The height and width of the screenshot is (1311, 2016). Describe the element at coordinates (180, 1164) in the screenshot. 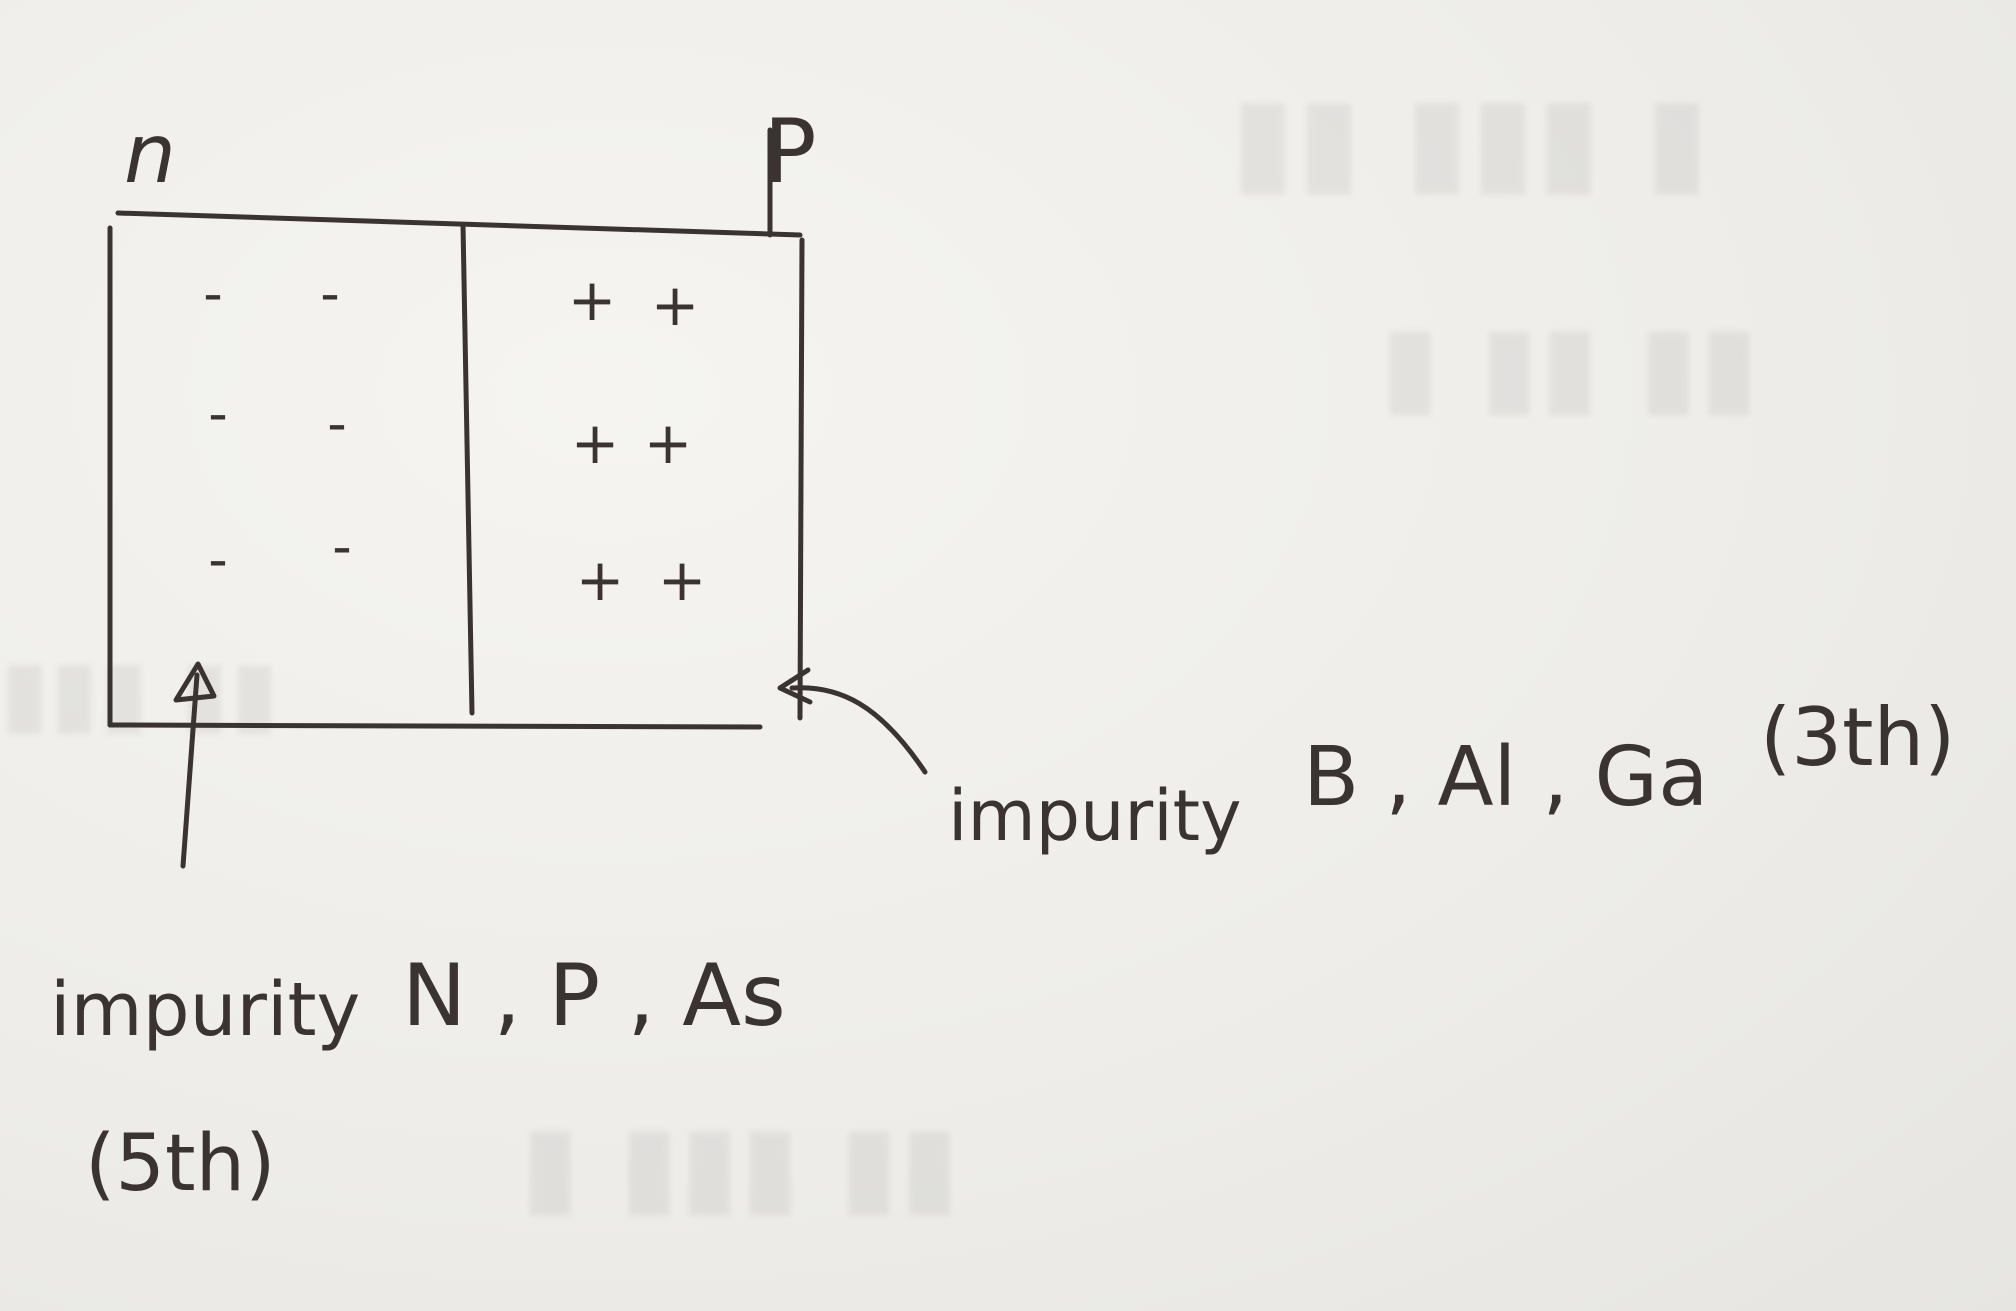

I see `n-impurity-group: (5th)` at that location.